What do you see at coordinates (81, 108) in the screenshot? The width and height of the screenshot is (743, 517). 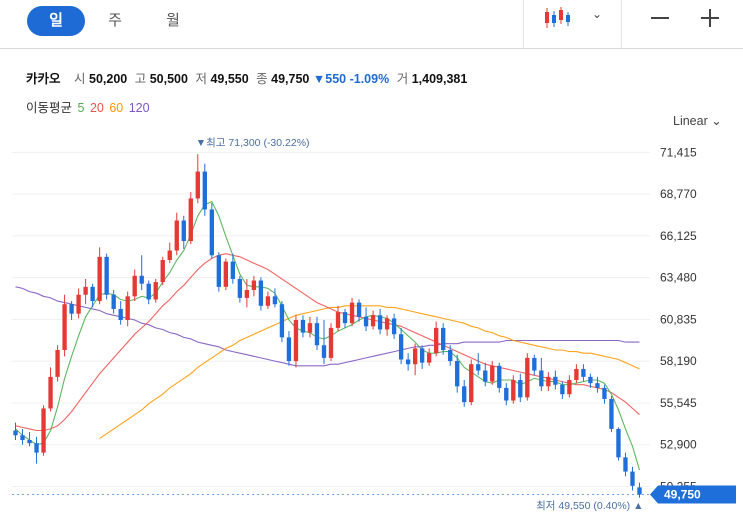 I see `ma-5: 5` at bounding box center [81, 108].